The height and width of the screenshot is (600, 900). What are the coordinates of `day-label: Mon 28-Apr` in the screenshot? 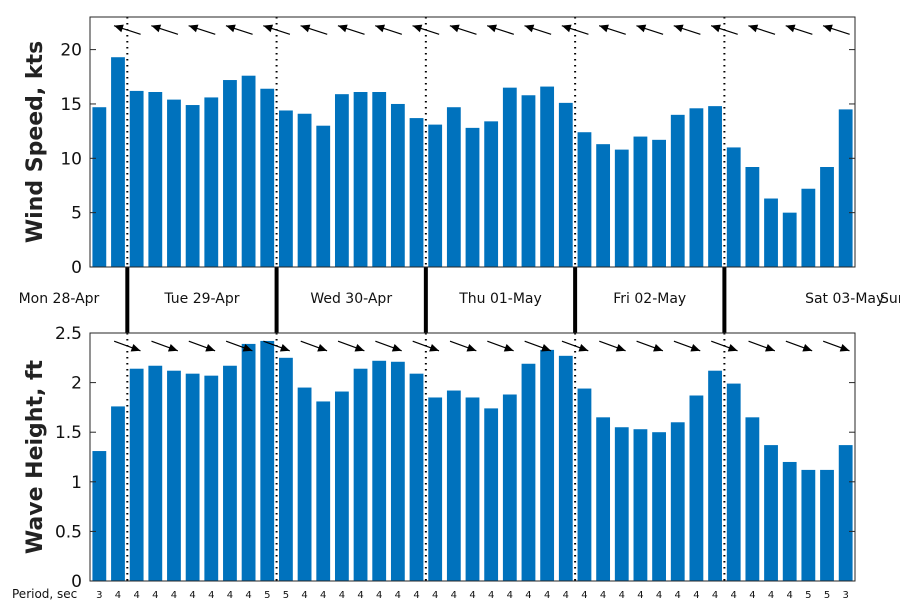 It's located at (59, 299).